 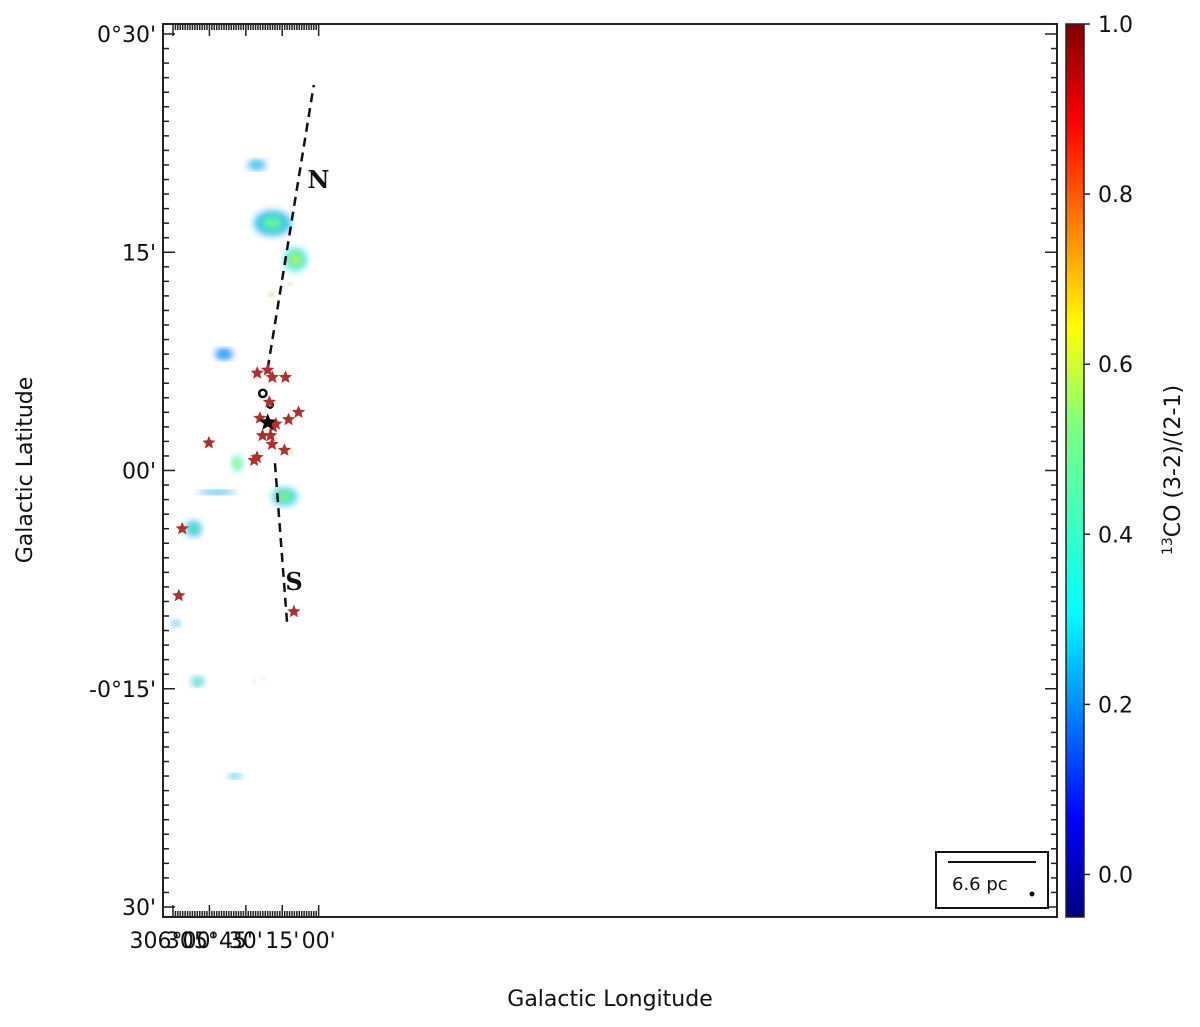 What do you see at coordinates (139, 253) in the screenshot?
I see `y-tick-label: 15'` at bounding box center [139, 253].